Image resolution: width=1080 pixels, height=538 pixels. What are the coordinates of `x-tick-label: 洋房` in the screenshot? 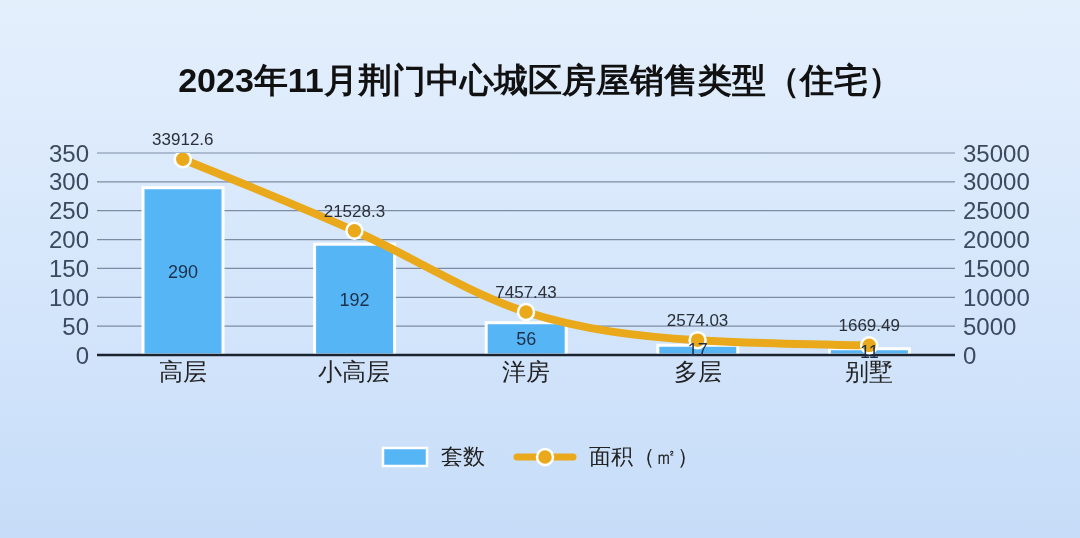 It's located at (526, 372).